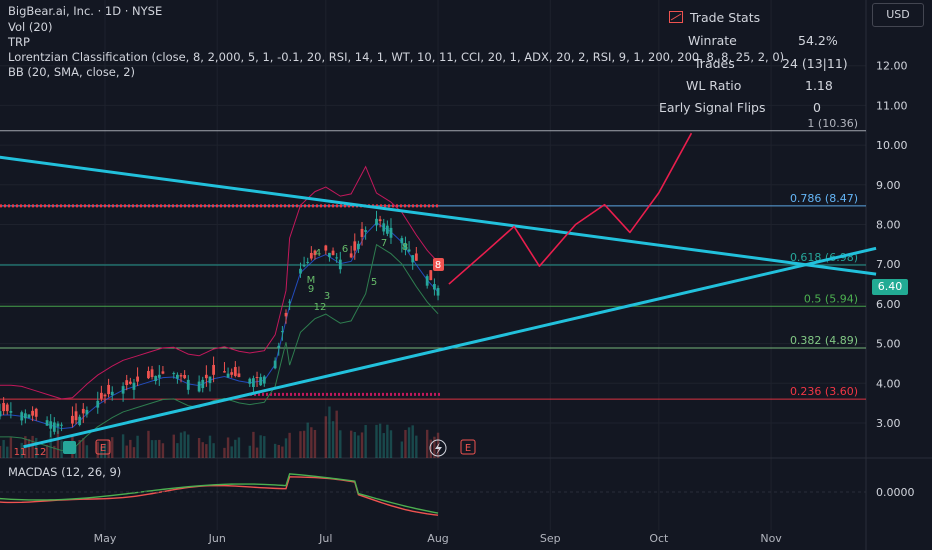 The width and height of the screenshot is (932, 550). Describe the element at coordinates (438, 264) in the screenshot. I see `signal-badge` at that location.